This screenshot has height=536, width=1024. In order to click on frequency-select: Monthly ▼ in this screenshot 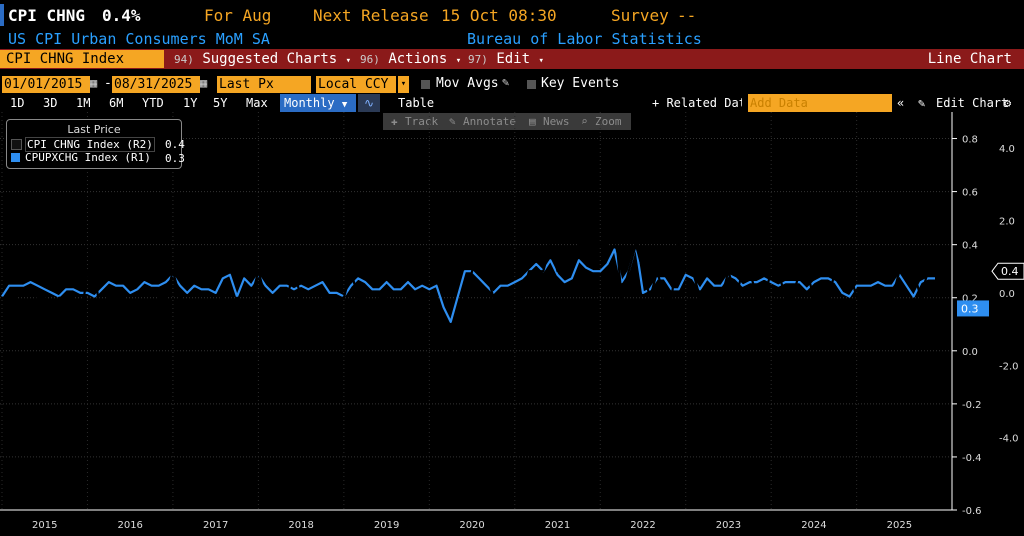, I will do `click(318, 103)`.